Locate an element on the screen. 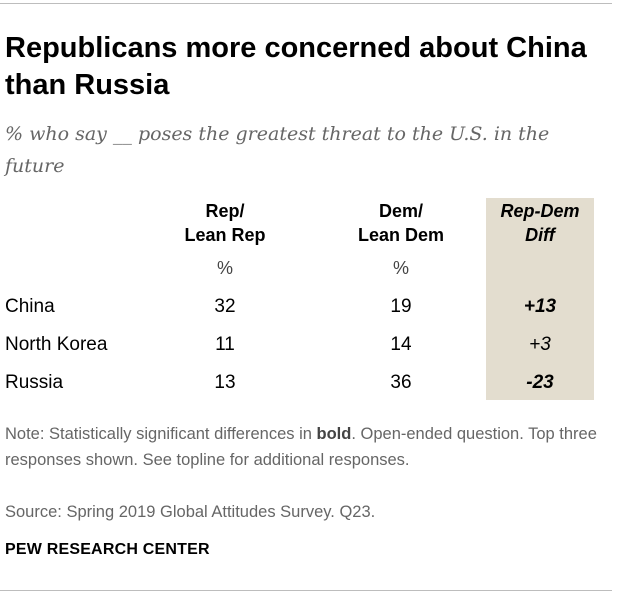 The width and height of the screenshot is (620, 598). cell-north-korea-rep: 11 is located at coordinates (225, 344).